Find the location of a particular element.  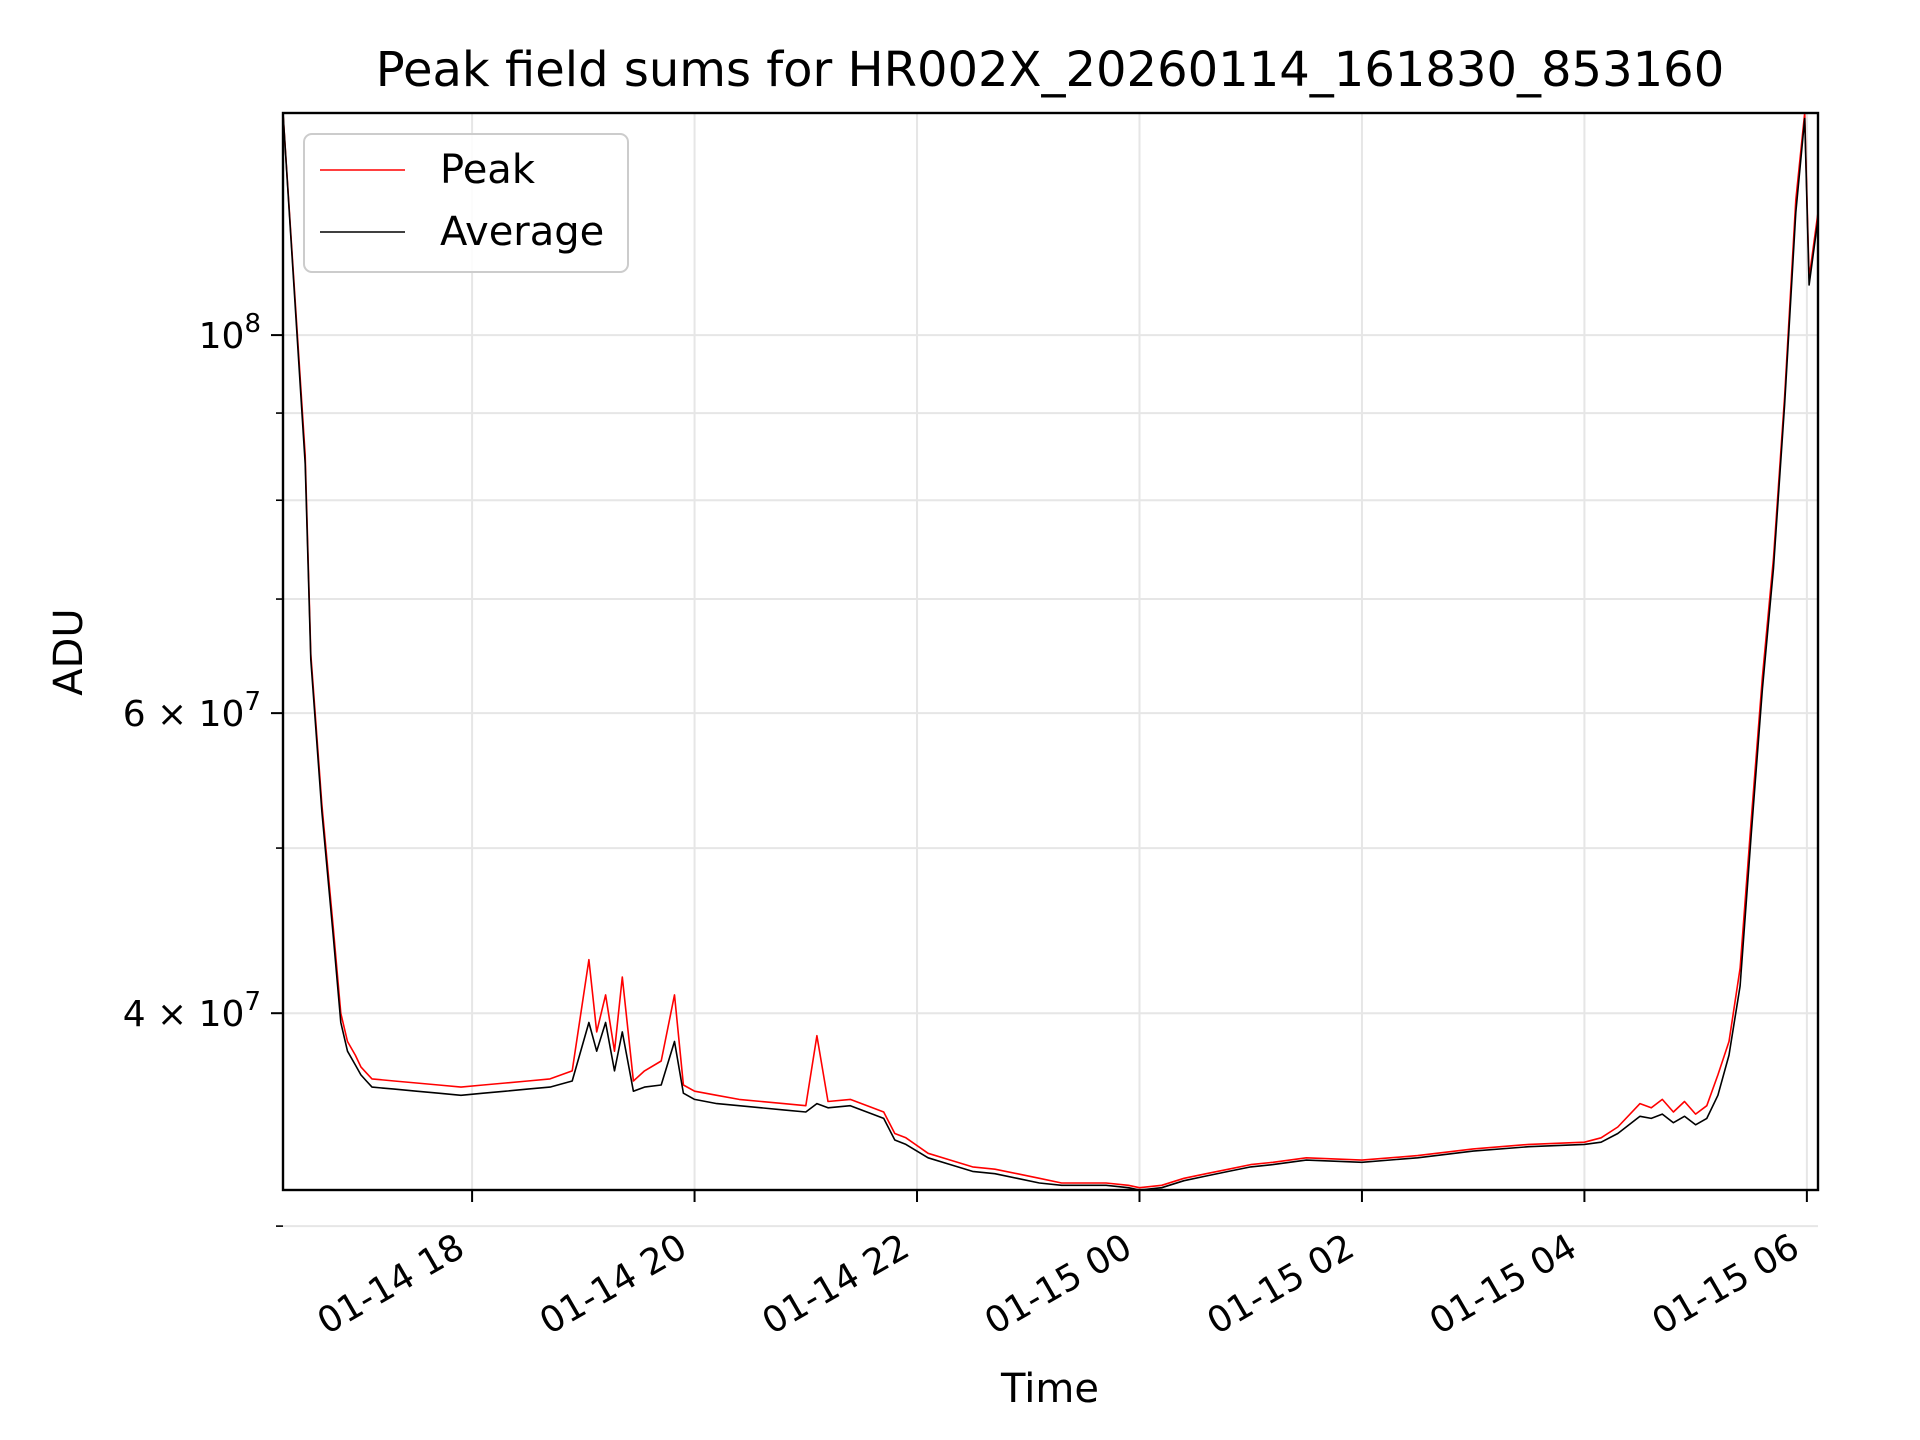

y-tick-label: 6 × 107 is located at coordinates (192, 711).